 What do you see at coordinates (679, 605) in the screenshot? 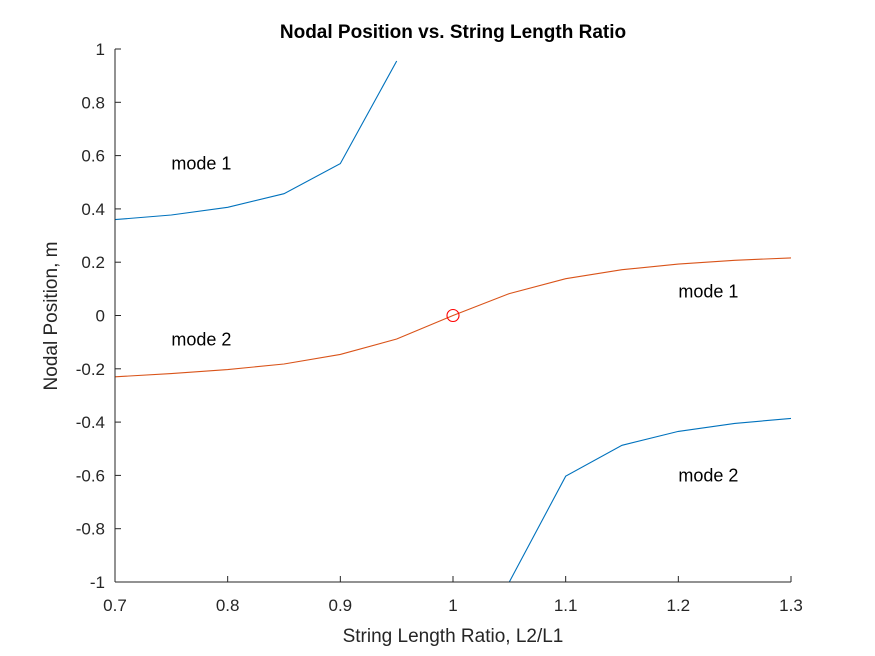
I see `x-tick-label: 1.2` at bounding box center [679, 605].